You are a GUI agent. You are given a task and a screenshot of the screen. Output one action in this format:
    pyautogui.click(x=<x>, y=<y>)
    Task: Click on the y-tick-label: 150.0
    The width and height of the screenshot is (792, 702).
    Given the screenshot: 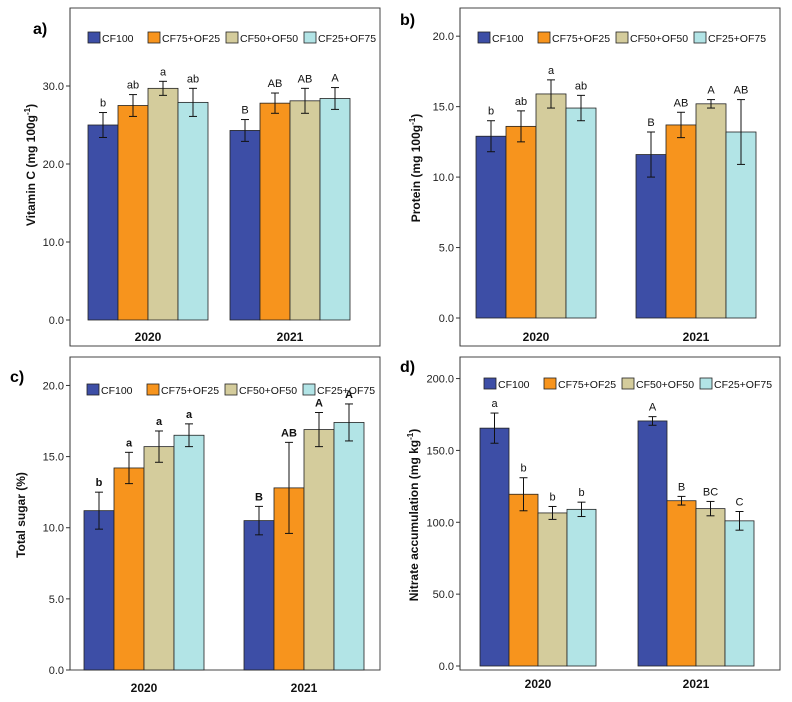 What is the action you would take?
    pyautogui.click(x=440, y=451)
    